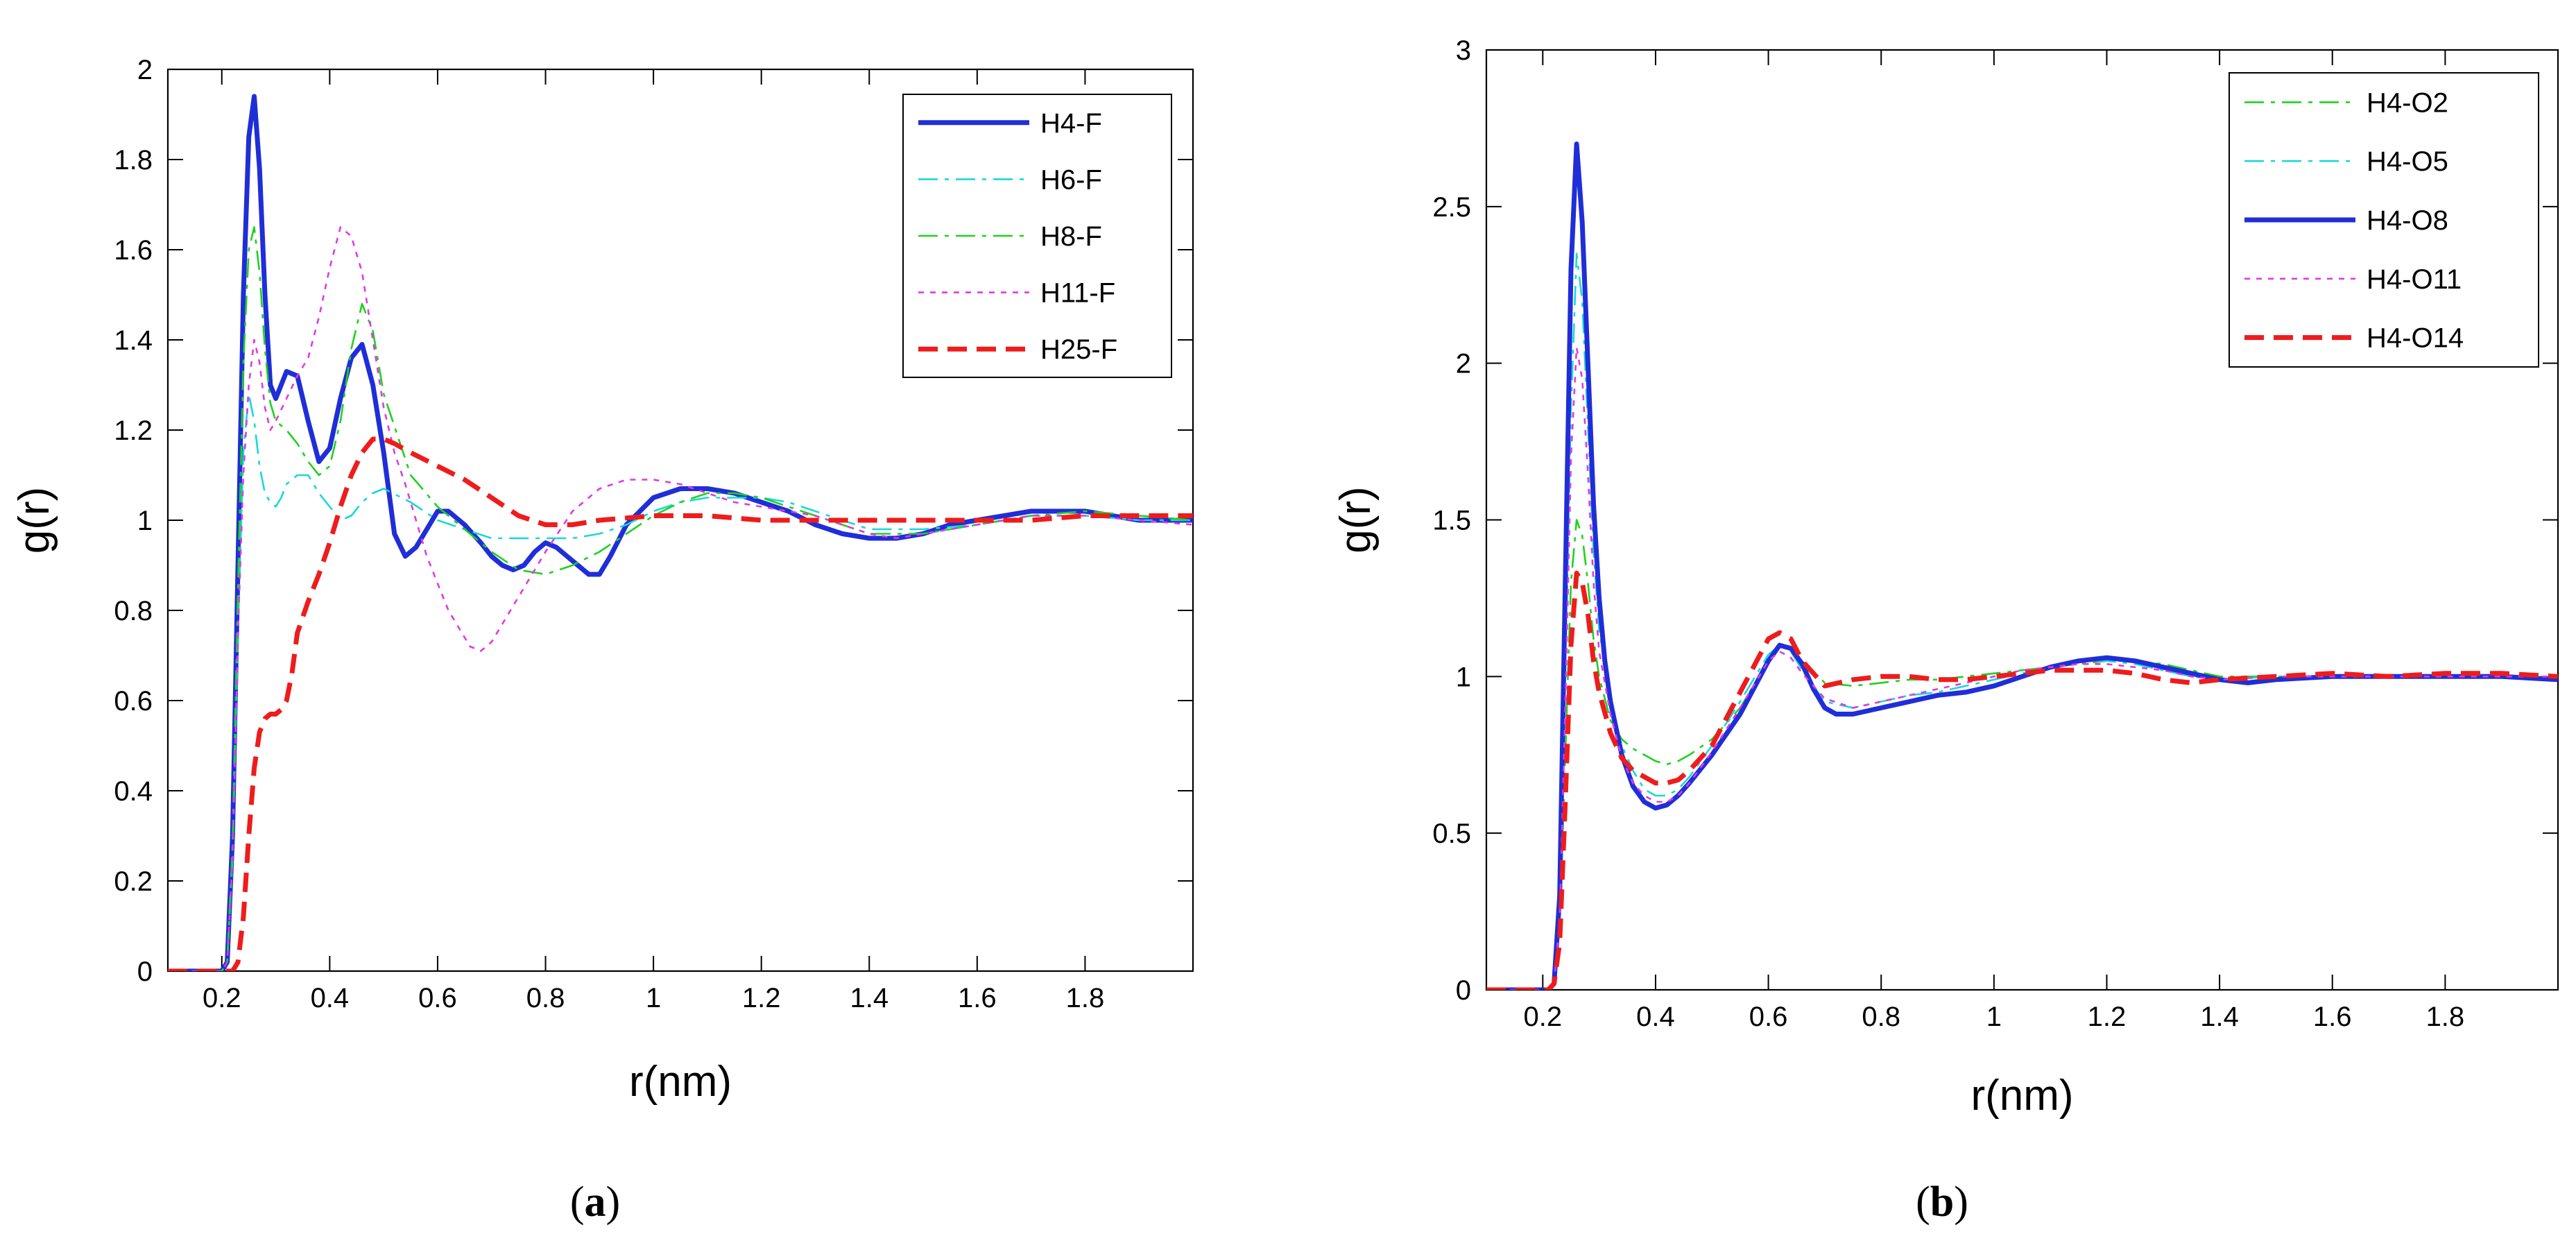 The width and height of the screenshot is (2576, 1243). Describe the element at coordinates (133, 611) in the screenshot. I see `y-tick-label: 0.8` at that location.